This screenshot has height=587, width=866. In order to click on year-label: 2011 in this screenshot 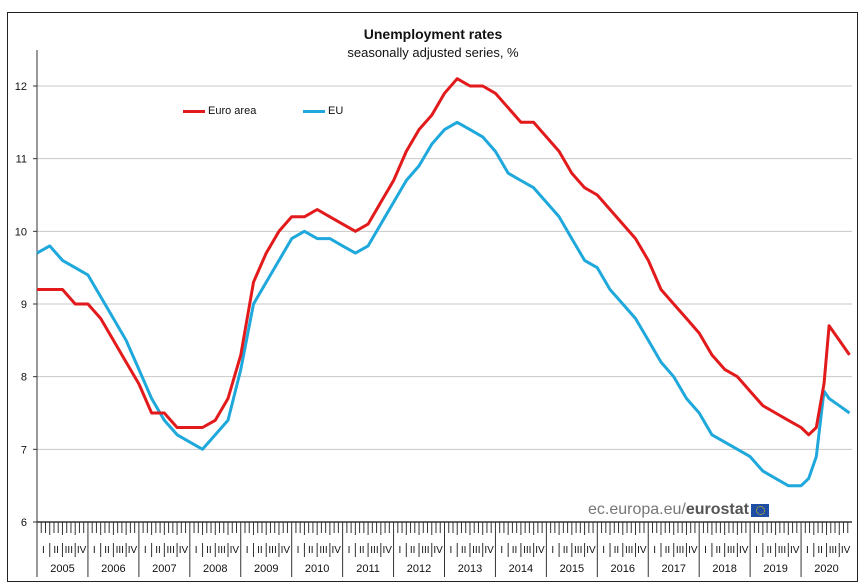, I will do `click(368, 569)`.